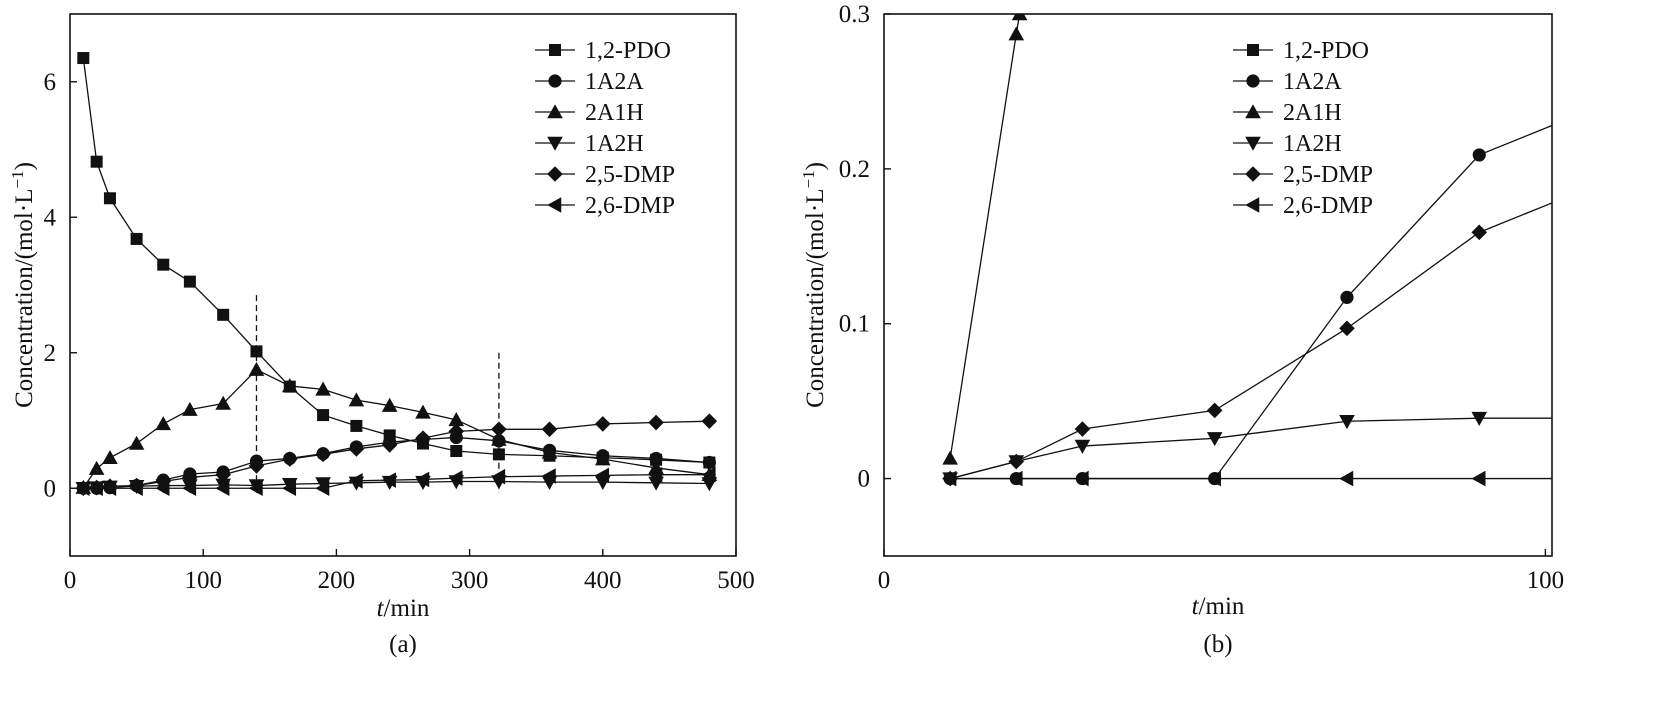  Describe the element at coordinates (614, 144) in the screenshot. I see `legend-label: 1A2H` at that location.